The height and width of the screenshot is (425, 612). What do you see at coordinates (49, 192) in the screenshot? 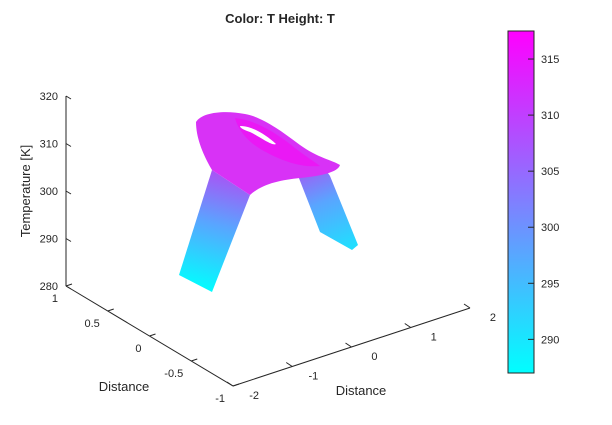
I see `z-tick-label: 300` at bounding box center [49, 192].